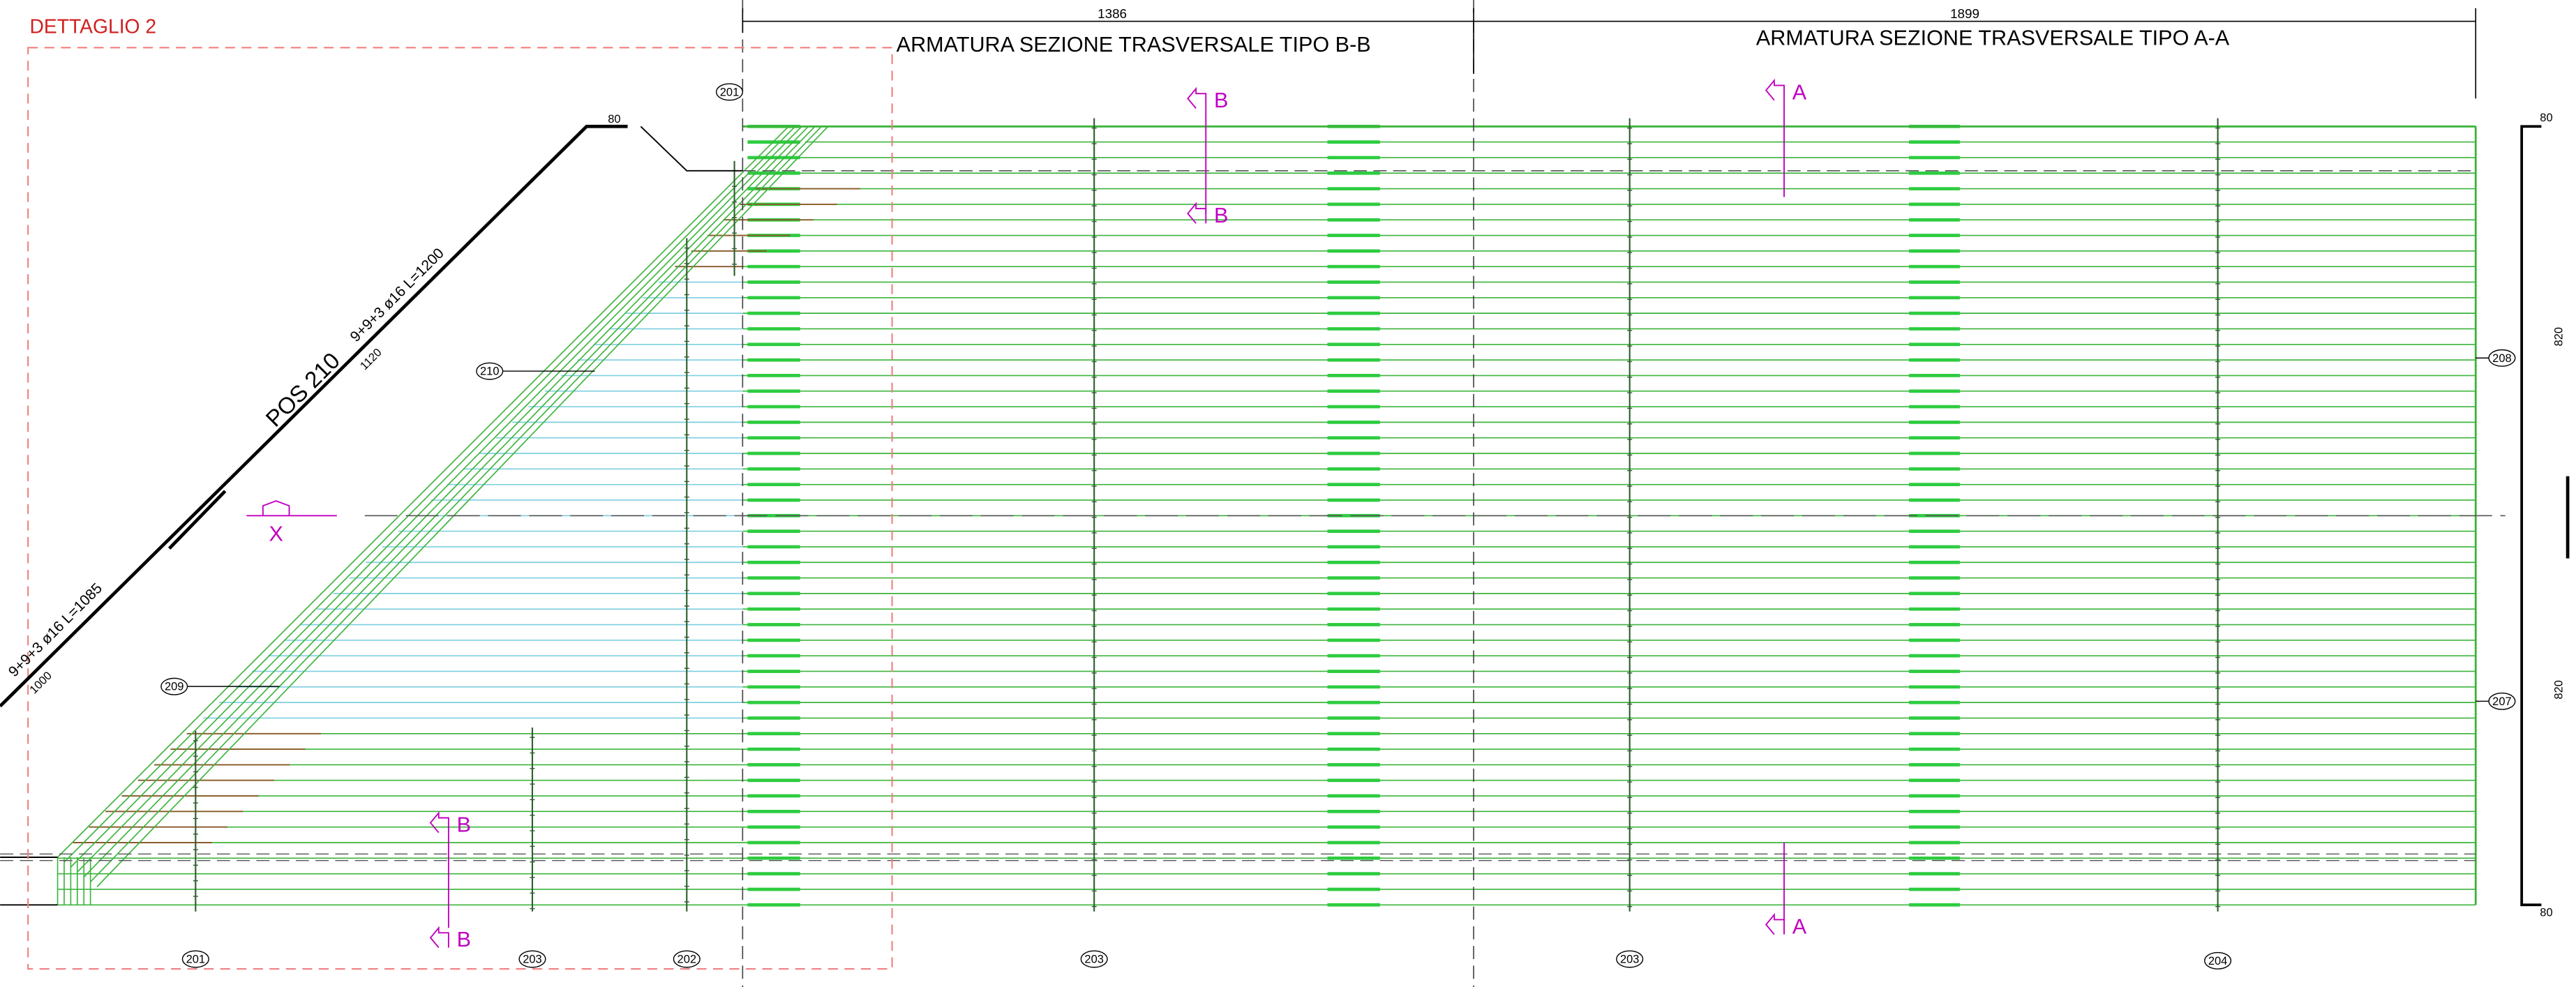 This screenshot has width=2576, height=987. I want to click on section-label: X, so click(276, 534).